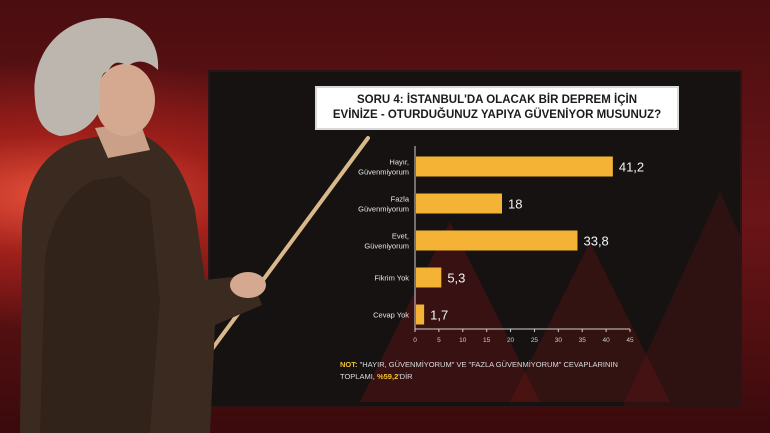 This screenshot has height=433, width=770. Describe the element at coordinates (387, 376) in the screenshot. I see `note-highlight: %59,2` at that location.